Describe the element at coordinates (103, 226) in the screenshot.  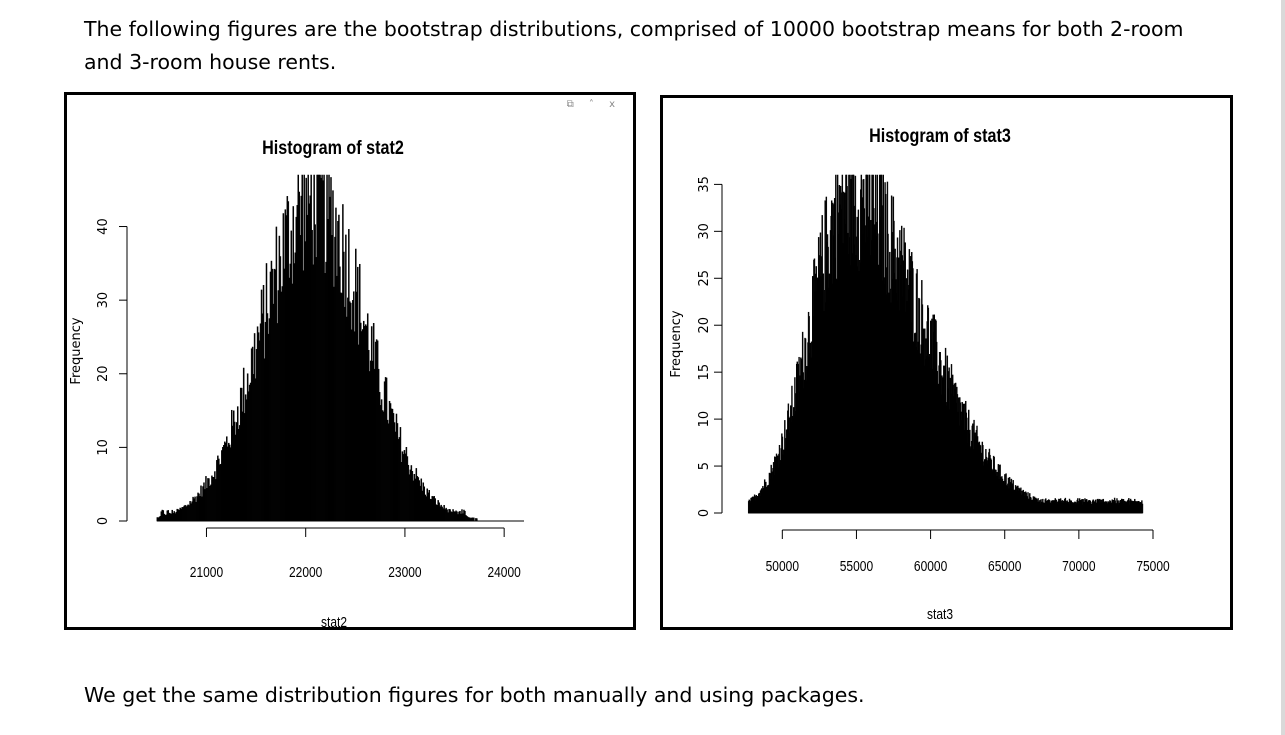
I see `y-tick-label: 40` at that location.